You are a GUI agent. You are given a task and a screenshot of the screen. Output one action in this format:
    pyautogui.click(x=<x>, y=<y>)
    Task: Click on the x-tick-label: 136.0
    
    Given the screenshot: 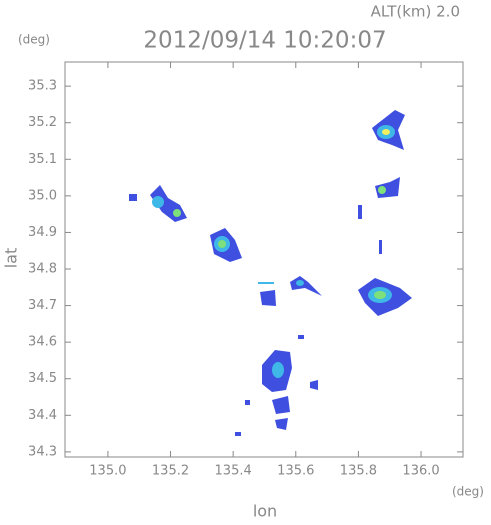 What is the action you would take?
    pyautogui.click(x=420, y=471)
    